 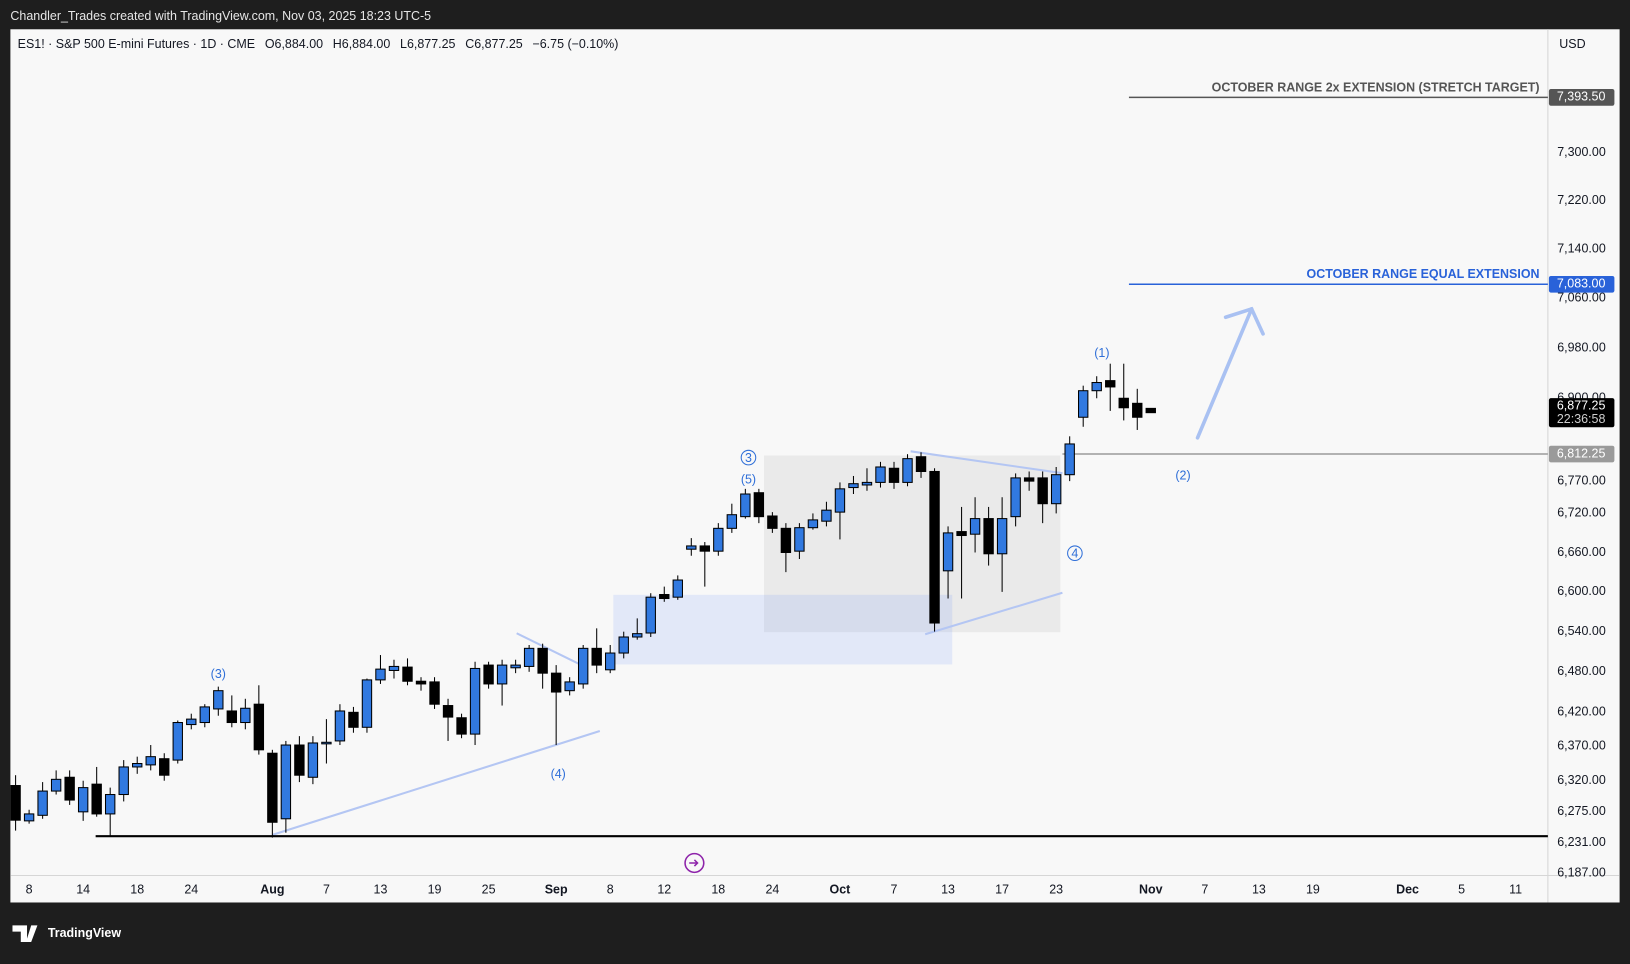 What do you see at coordinates (1056, 889) in the screenshot?
I see `x-tick-label: 23` at bounding box center [1056, 889].